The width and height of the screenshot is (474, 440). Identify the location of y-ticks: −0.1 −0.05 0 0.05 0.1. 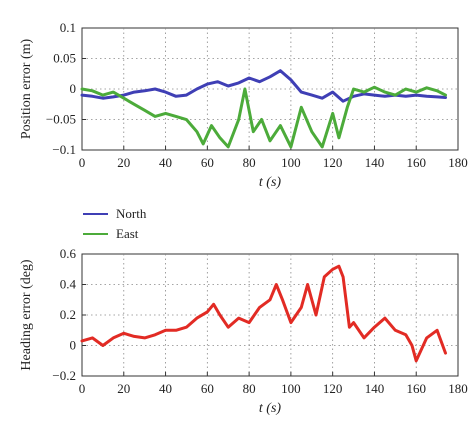
(66, 88).